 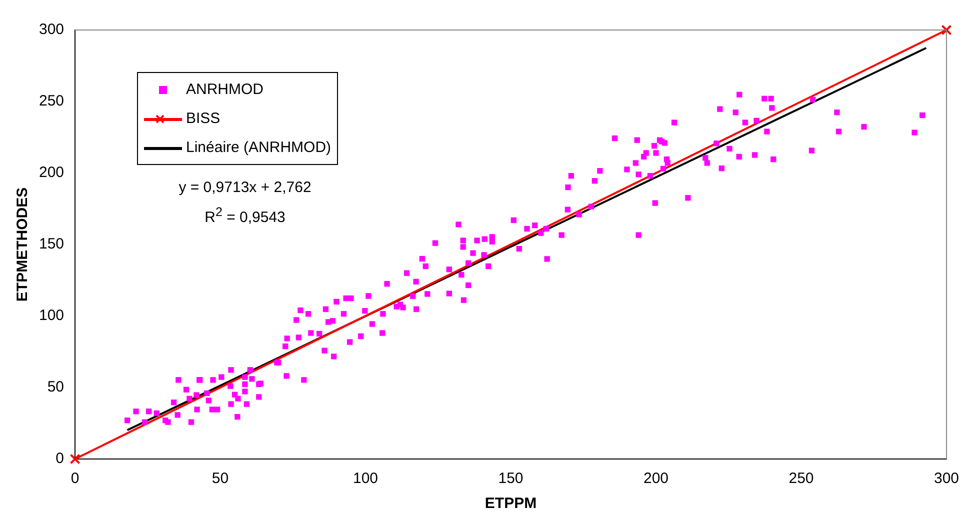 What do you see at coordinates (51, 29) in the screenshot?
I see `y-tick-label: 300` at bounding box center [51, 29].